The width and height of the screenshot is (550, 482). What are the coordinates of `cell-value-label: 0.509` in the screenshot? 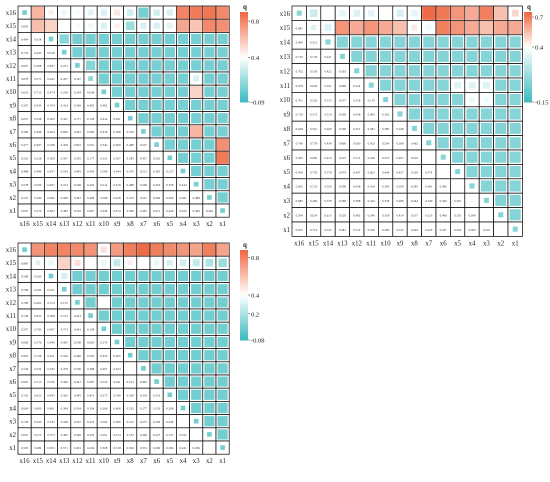 It's located at (51, 158).